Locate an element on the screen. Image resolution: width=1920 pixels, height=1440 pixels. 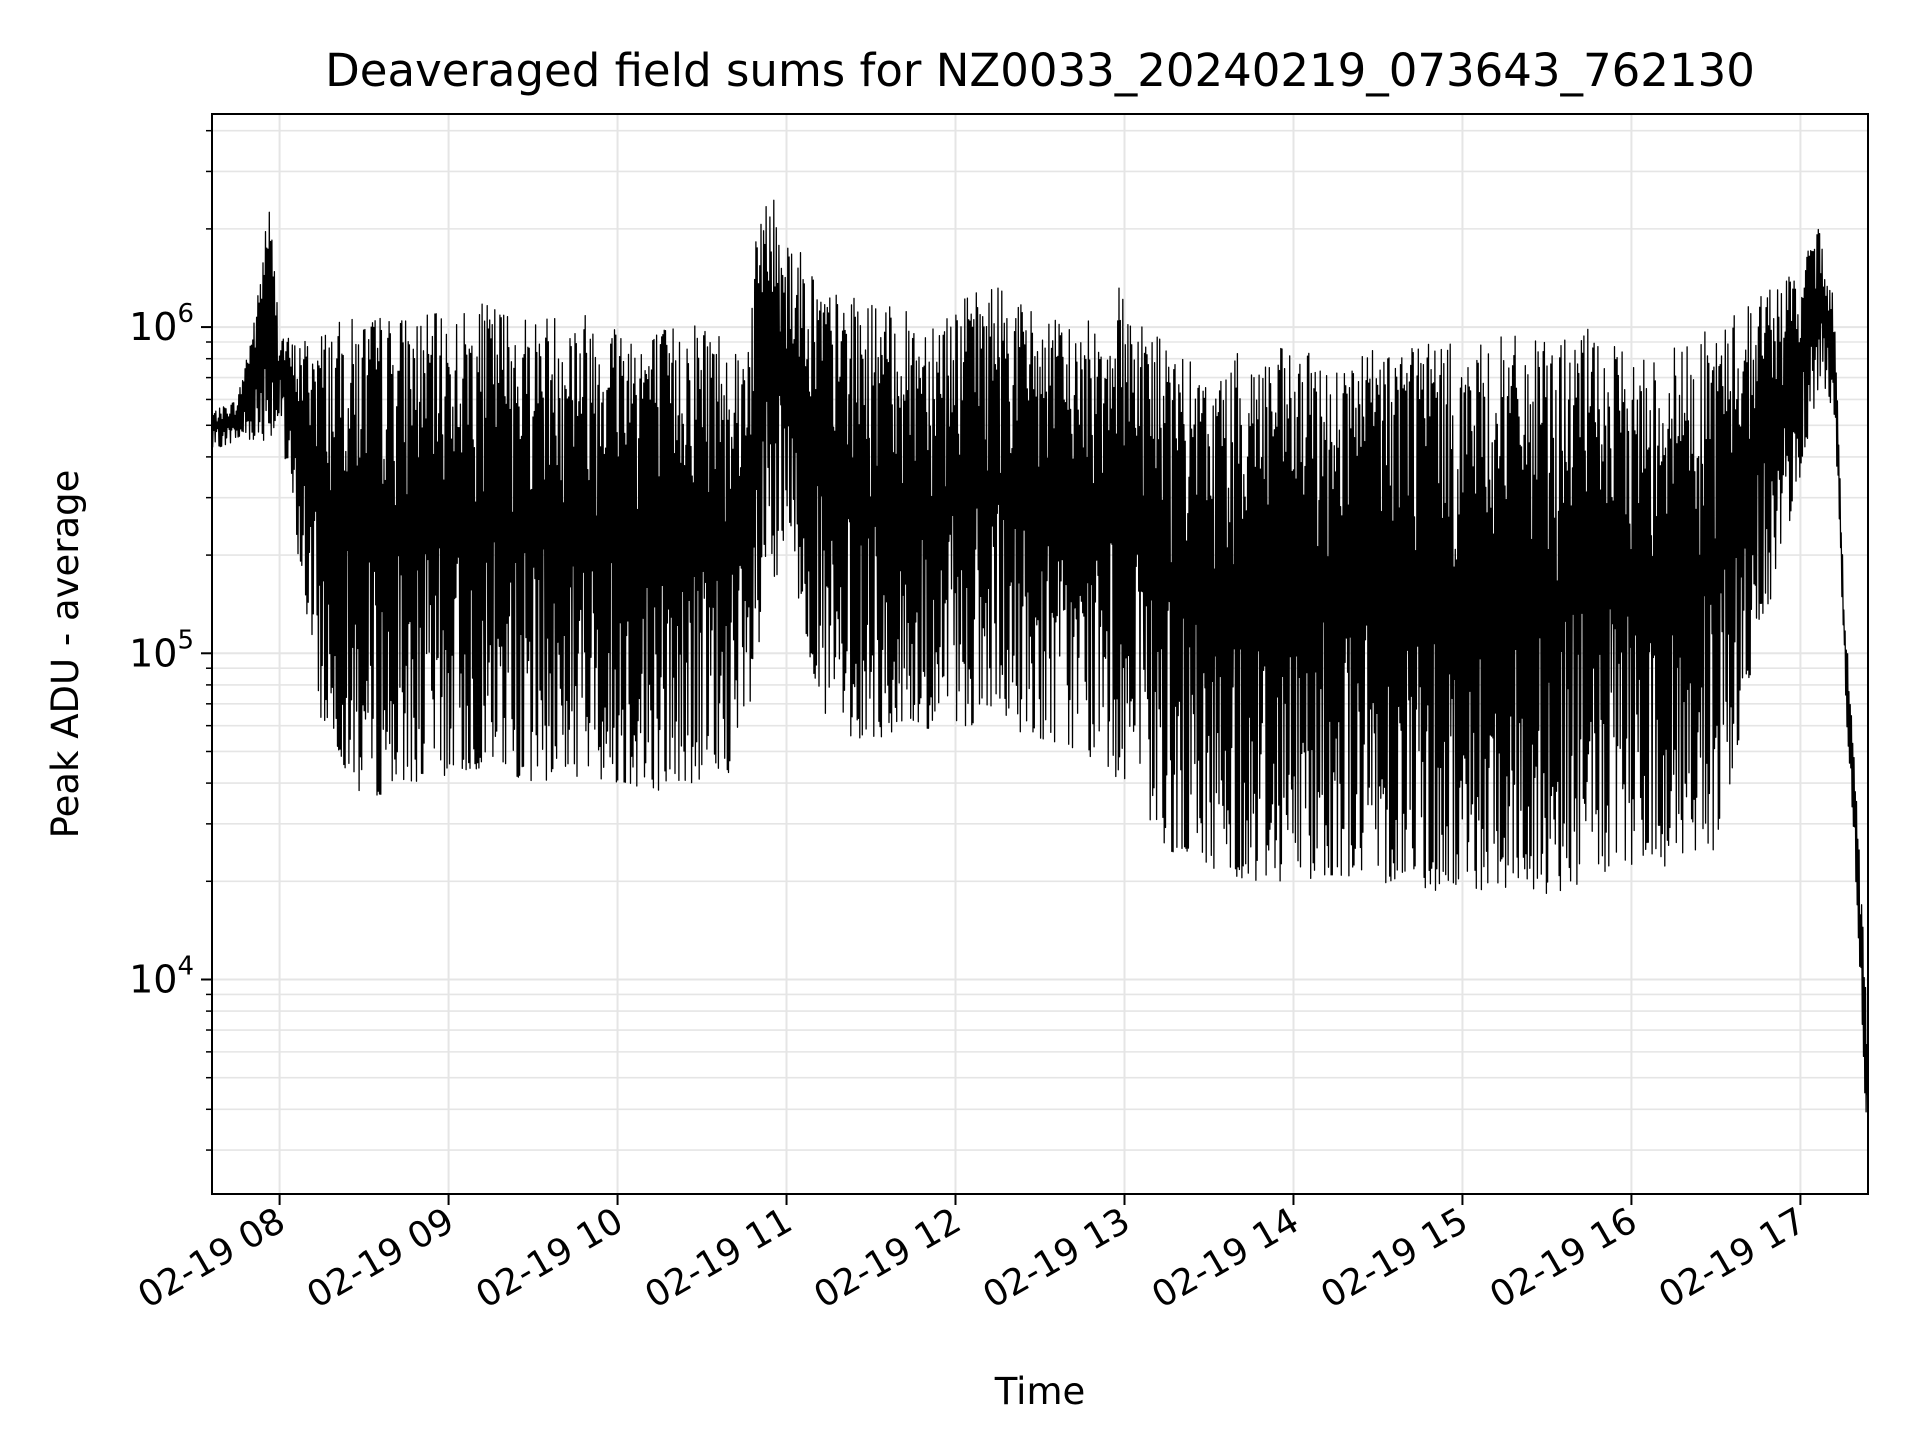
y-tick-exponent: 4 is located at coordinates (185, 966).